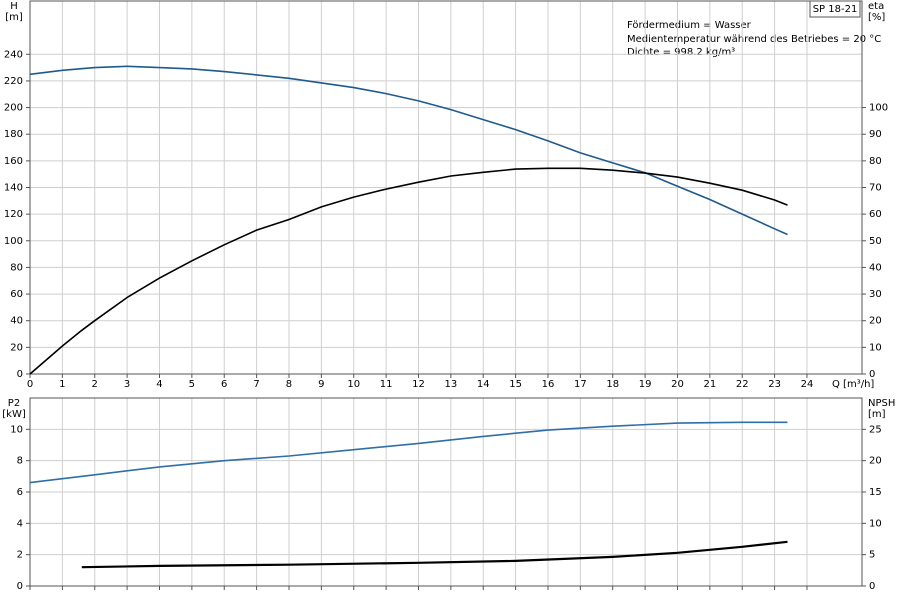  Describe the element at coordinates (14, 6) in the screenshot. I see `y-axis-label: H` at that location.